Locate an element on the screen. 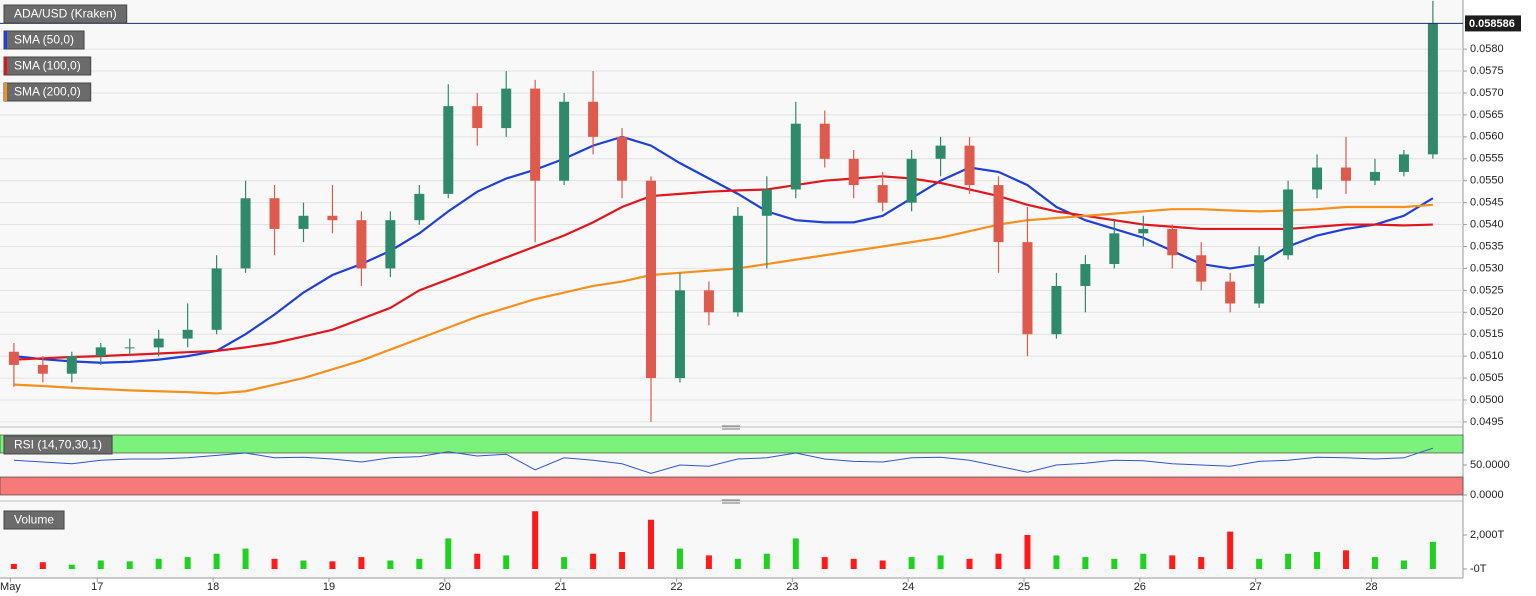  y-tick-label: 0.0495 is located at coordinates (1487, 422).